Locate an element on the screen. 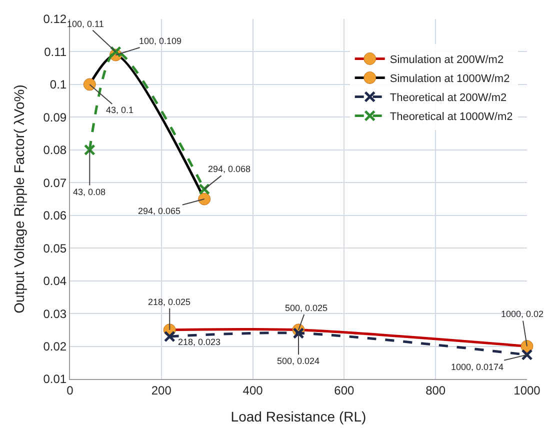  legend-label: Theoretical at 1000W/m2 is located at coordinates (451, 116).